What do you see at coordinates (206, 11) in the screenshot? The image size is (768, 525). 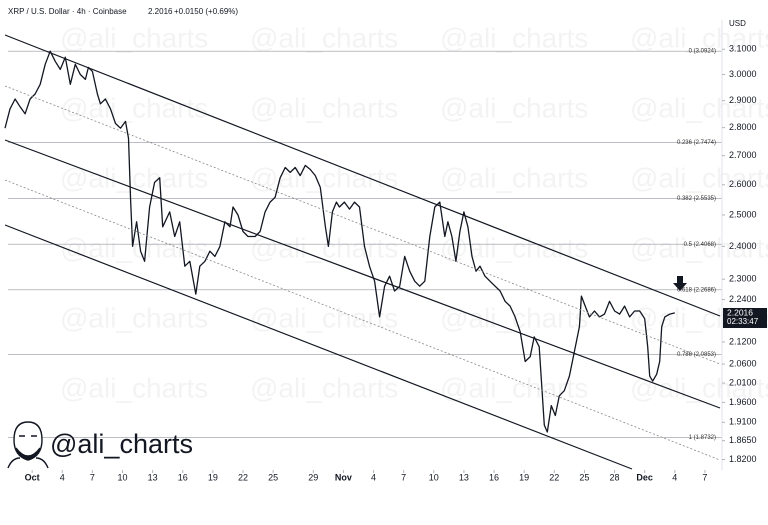 I see `header-change: +0.0150 (+0.69%)` at bounding box center [206, 11].